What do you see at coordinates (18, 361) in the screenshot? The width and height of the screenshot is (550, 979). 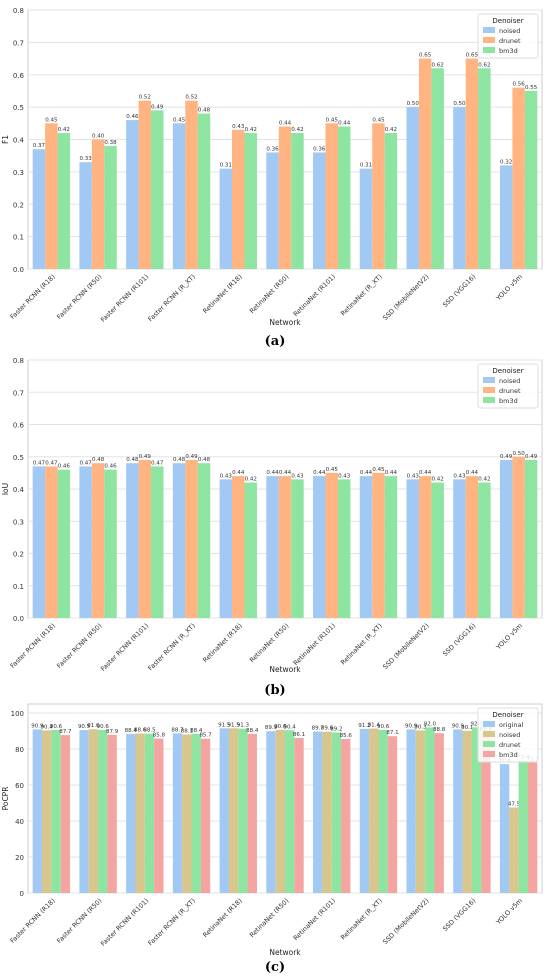 I see `y-tick-label: 0.8` at bounding box center [18, 361].